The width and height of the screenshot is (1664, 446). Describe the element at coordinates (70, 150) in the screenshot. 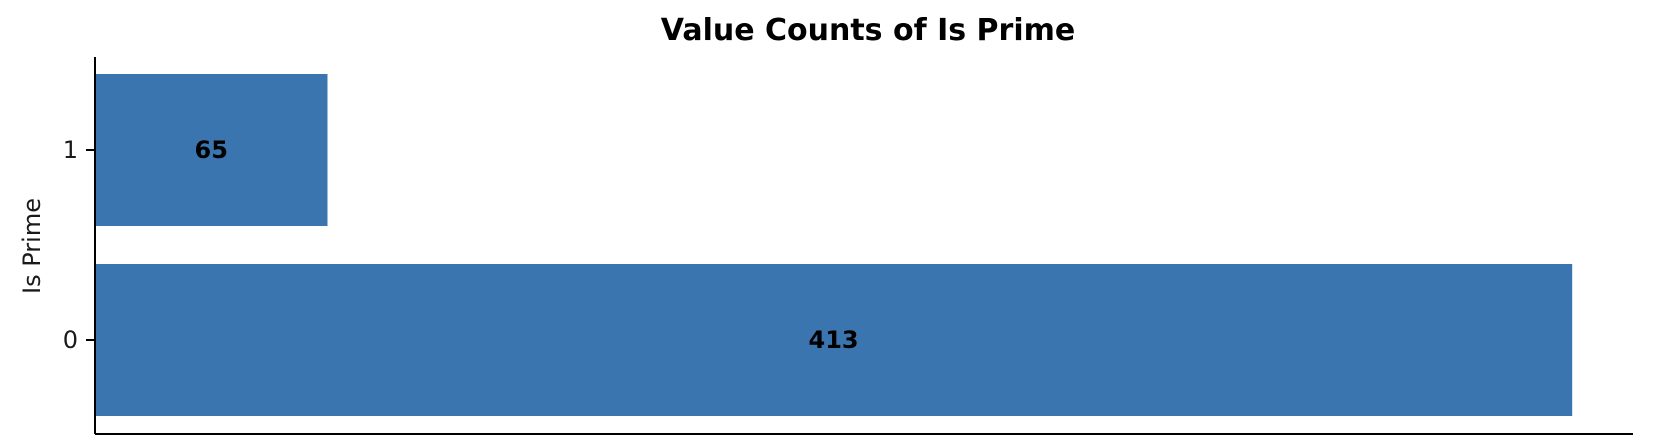

I see `y-tick-label-1: 1` at that location.